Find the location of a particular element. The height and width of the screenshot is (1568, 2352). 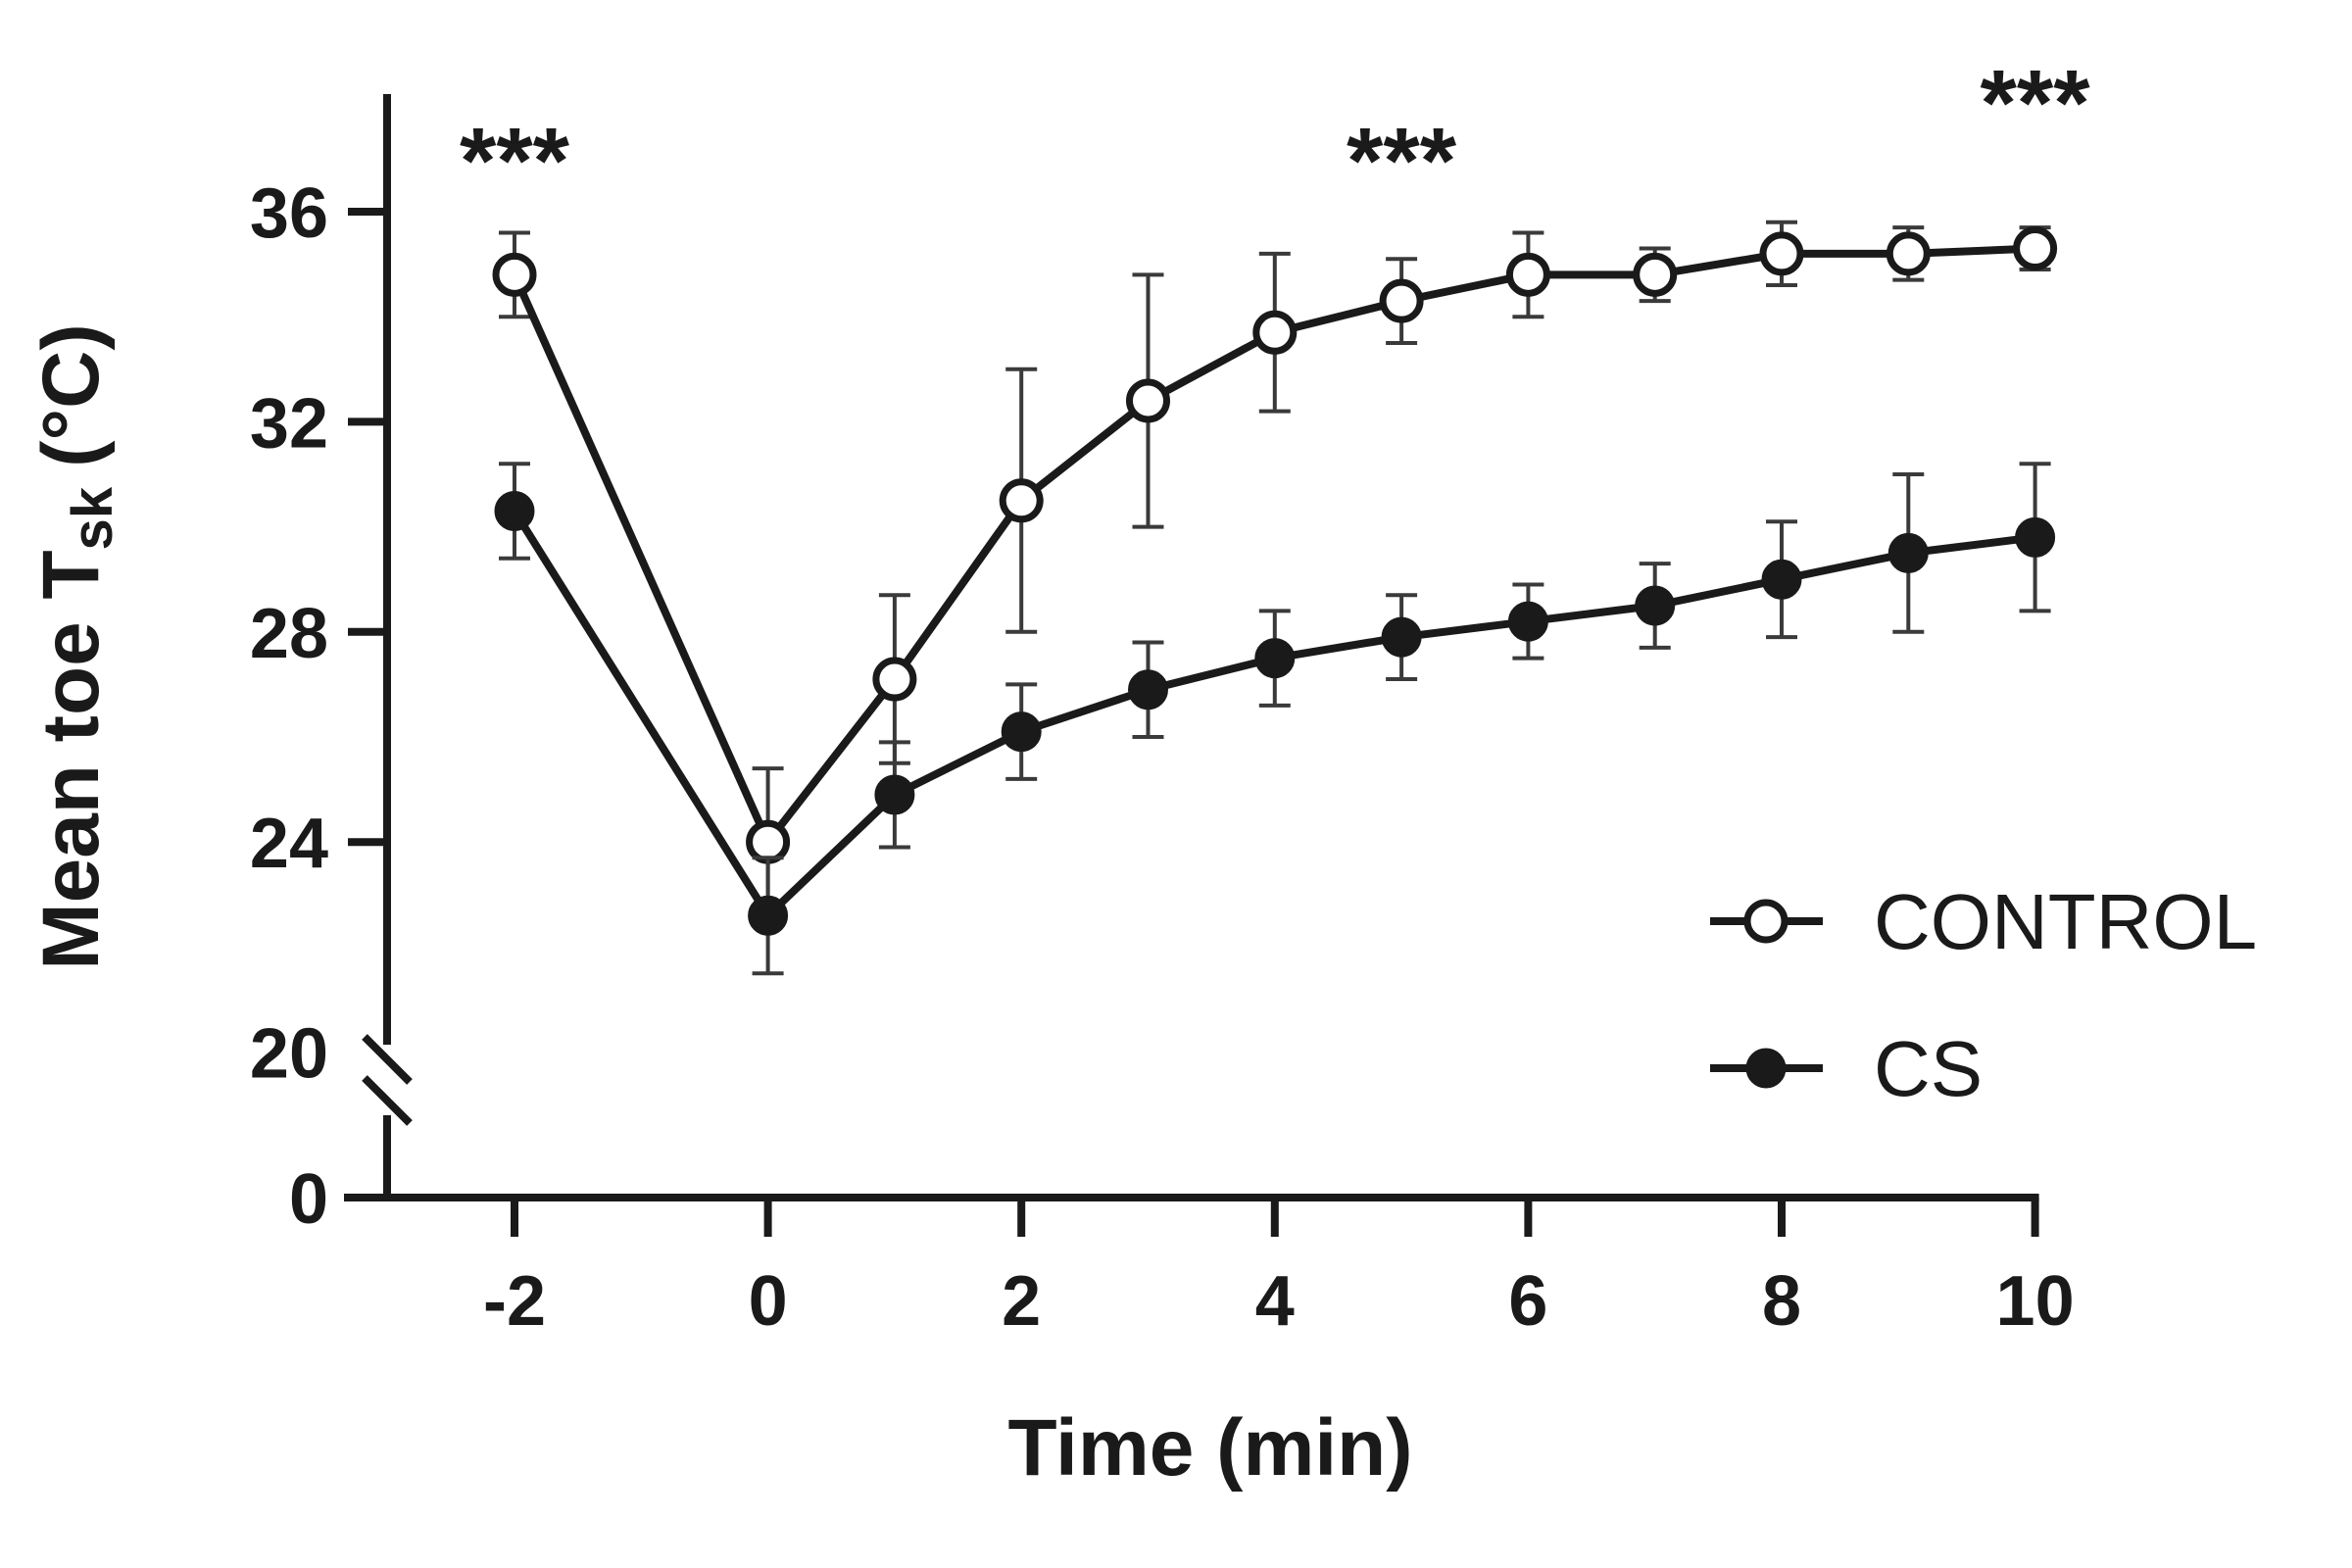

x-tick-label: 2 is located at coordinates (1021, 1301).